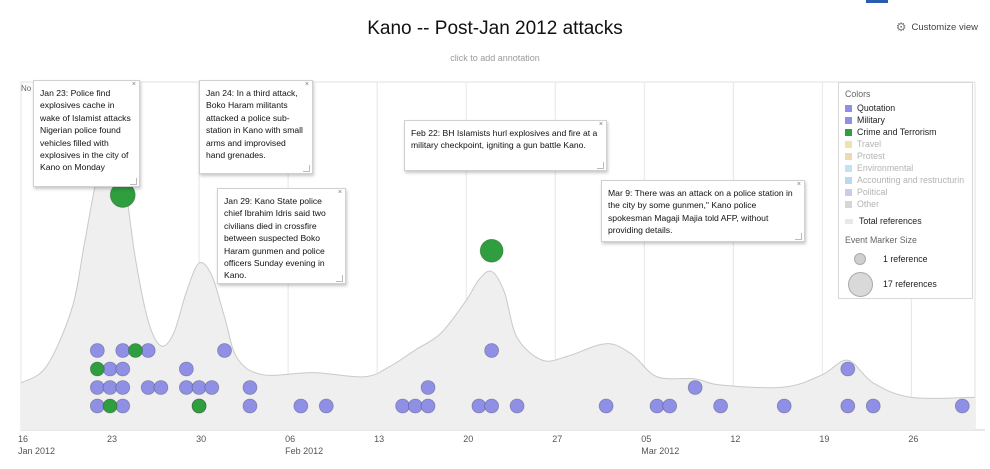 Image resolution: width=990 pixels, height=469 pixels. What do you see at coordinates (908, 204) in the screenshot?
I see `legend-item: Other` at bounding box center [908, 204].